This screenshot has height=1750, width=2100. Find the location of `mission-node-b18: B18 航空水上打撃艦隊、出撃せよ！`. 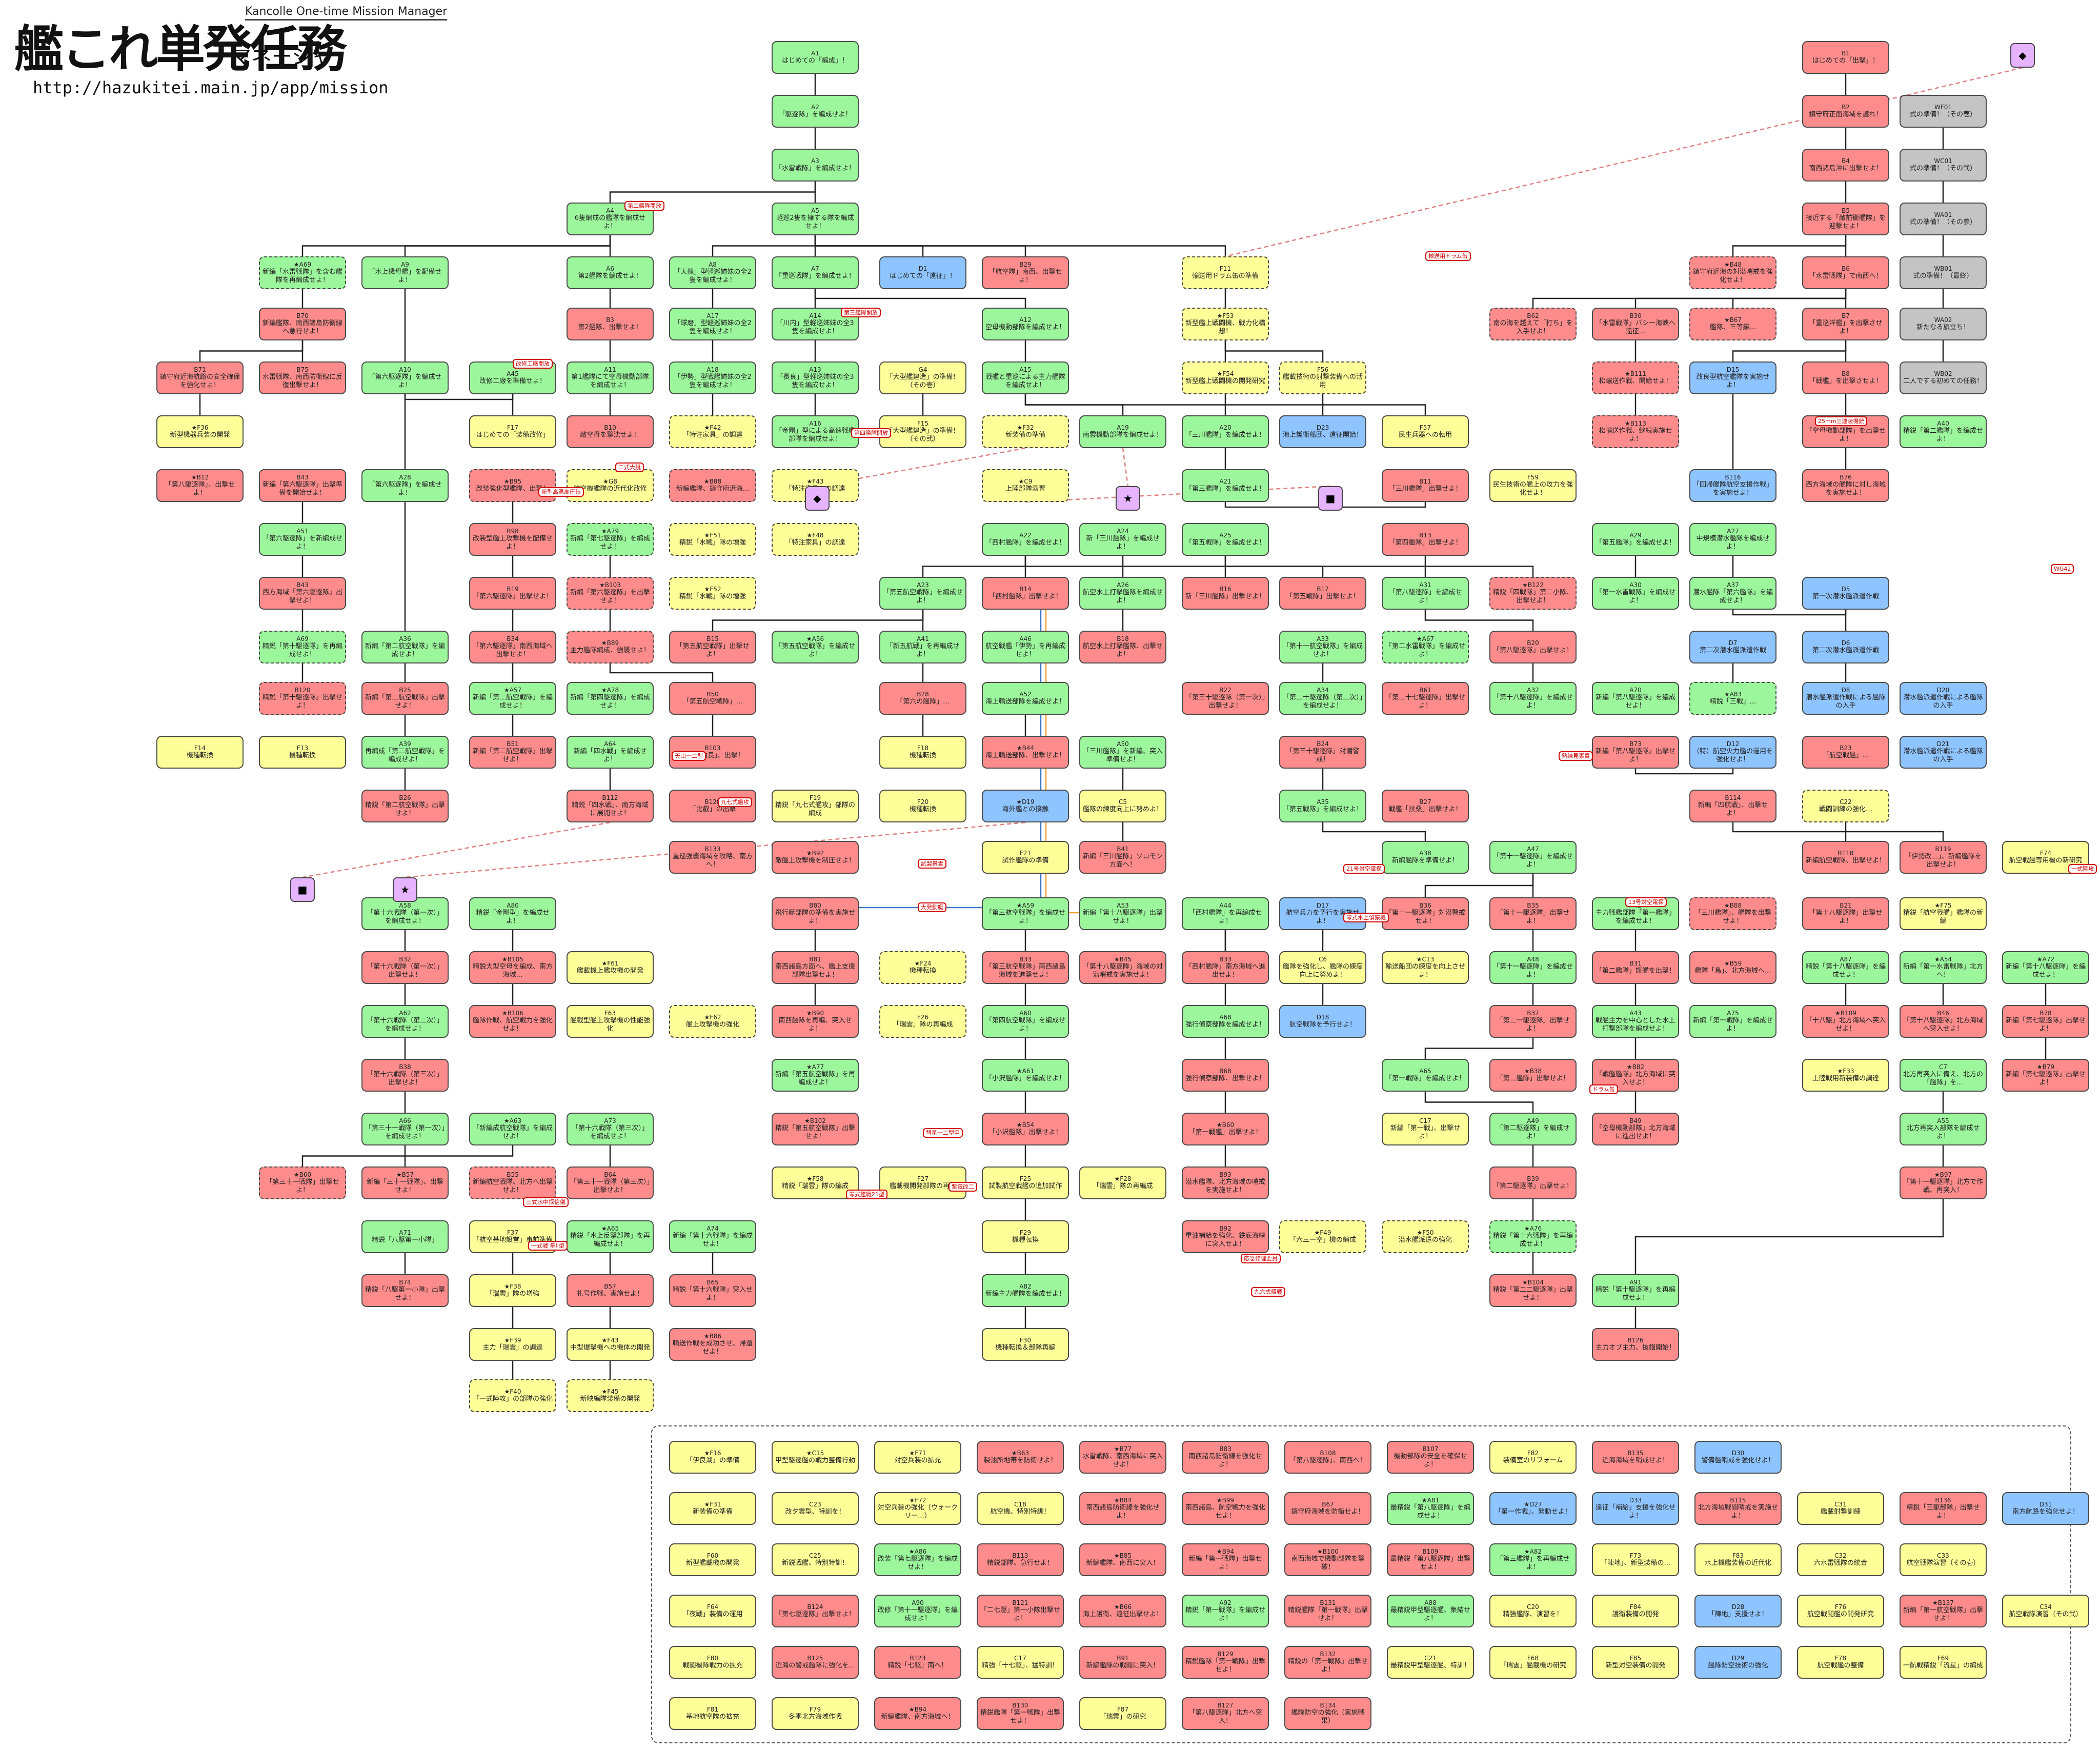

mission-node-b18: B18 航空水上打撃艦隊、出撃せよ！ is located at coordinates (1122, 647).